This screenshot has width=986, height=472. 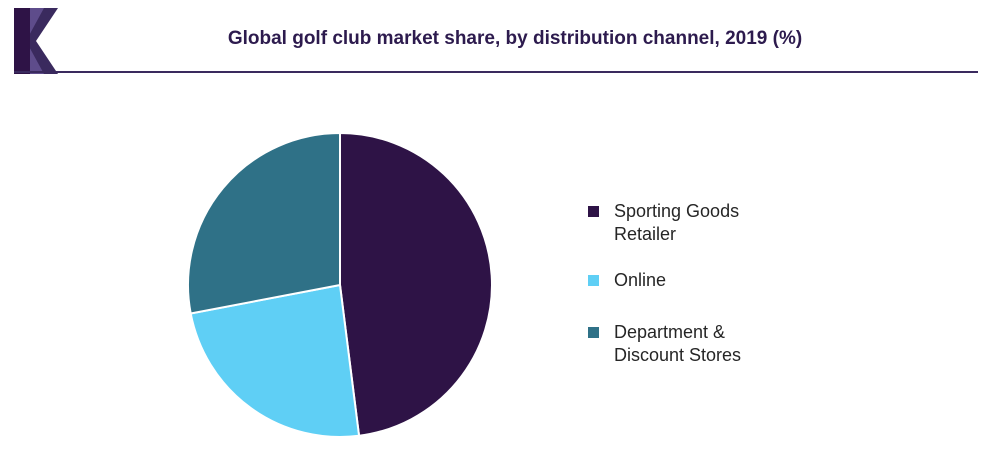 What do you see at coordinates (36, 41) in the screenshot?
I see `brand-logo-icon` at bounding box center [36, 41].